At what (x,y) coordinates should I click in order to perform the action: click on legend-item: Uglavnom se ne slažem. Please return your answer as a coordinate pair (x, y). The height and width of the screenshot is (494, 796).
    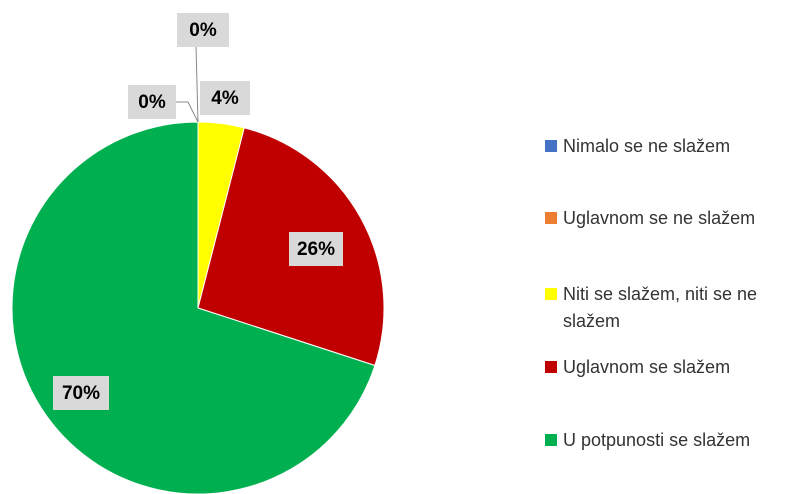
    Looking at the image, I should click on (670, 218).